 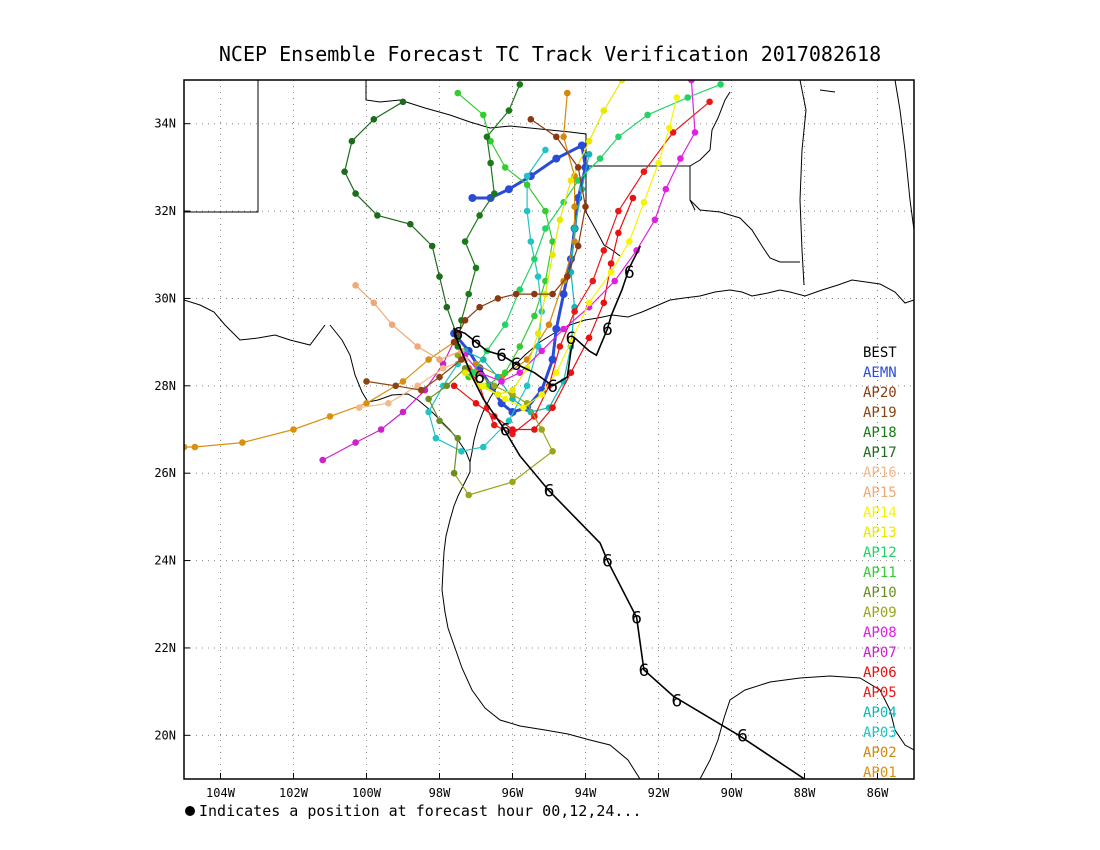 What do you see at coordinates (880, 533) in the screenshot?
I see `legend-entry-ap13: AP13` at bounding box center [880, 533].